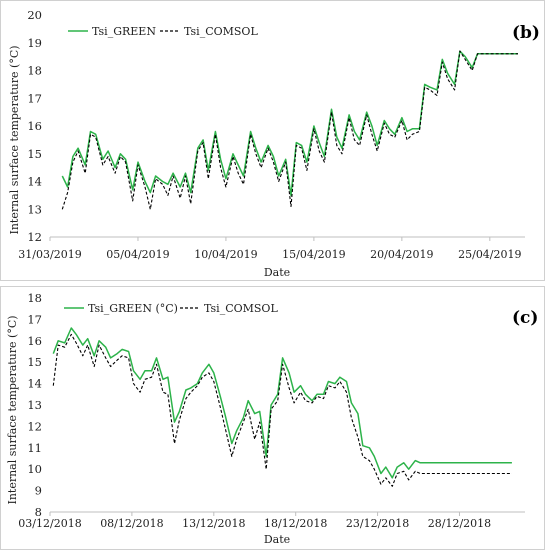 This screenshot has height=550, width=545. What do you see at coordinates (49, 523) in the screenshot?
I see `chart-c-xtick-label: 03/12/2018` at bounding box center [49, 523].